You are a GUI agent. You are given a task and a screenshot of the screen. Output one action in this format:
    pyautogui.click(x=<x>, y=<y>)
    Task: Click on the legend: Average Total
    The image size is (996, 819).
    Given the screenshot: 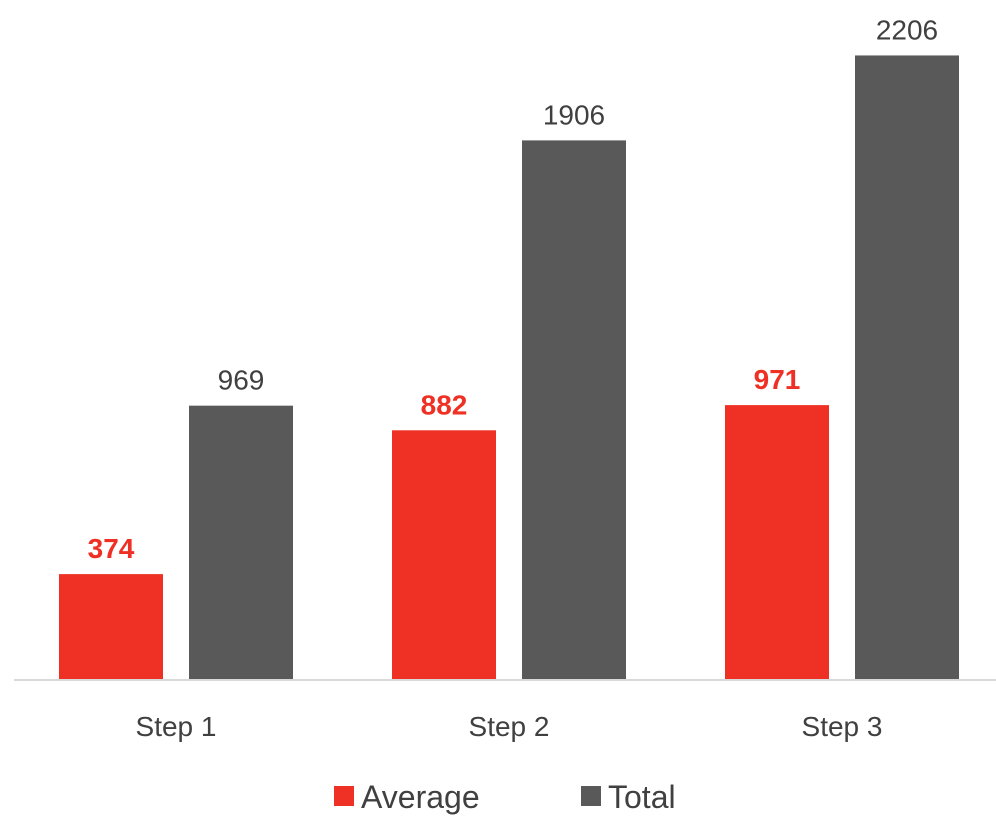 What is the action you would take?
    pyautogui.click(x=505, y=797)
    